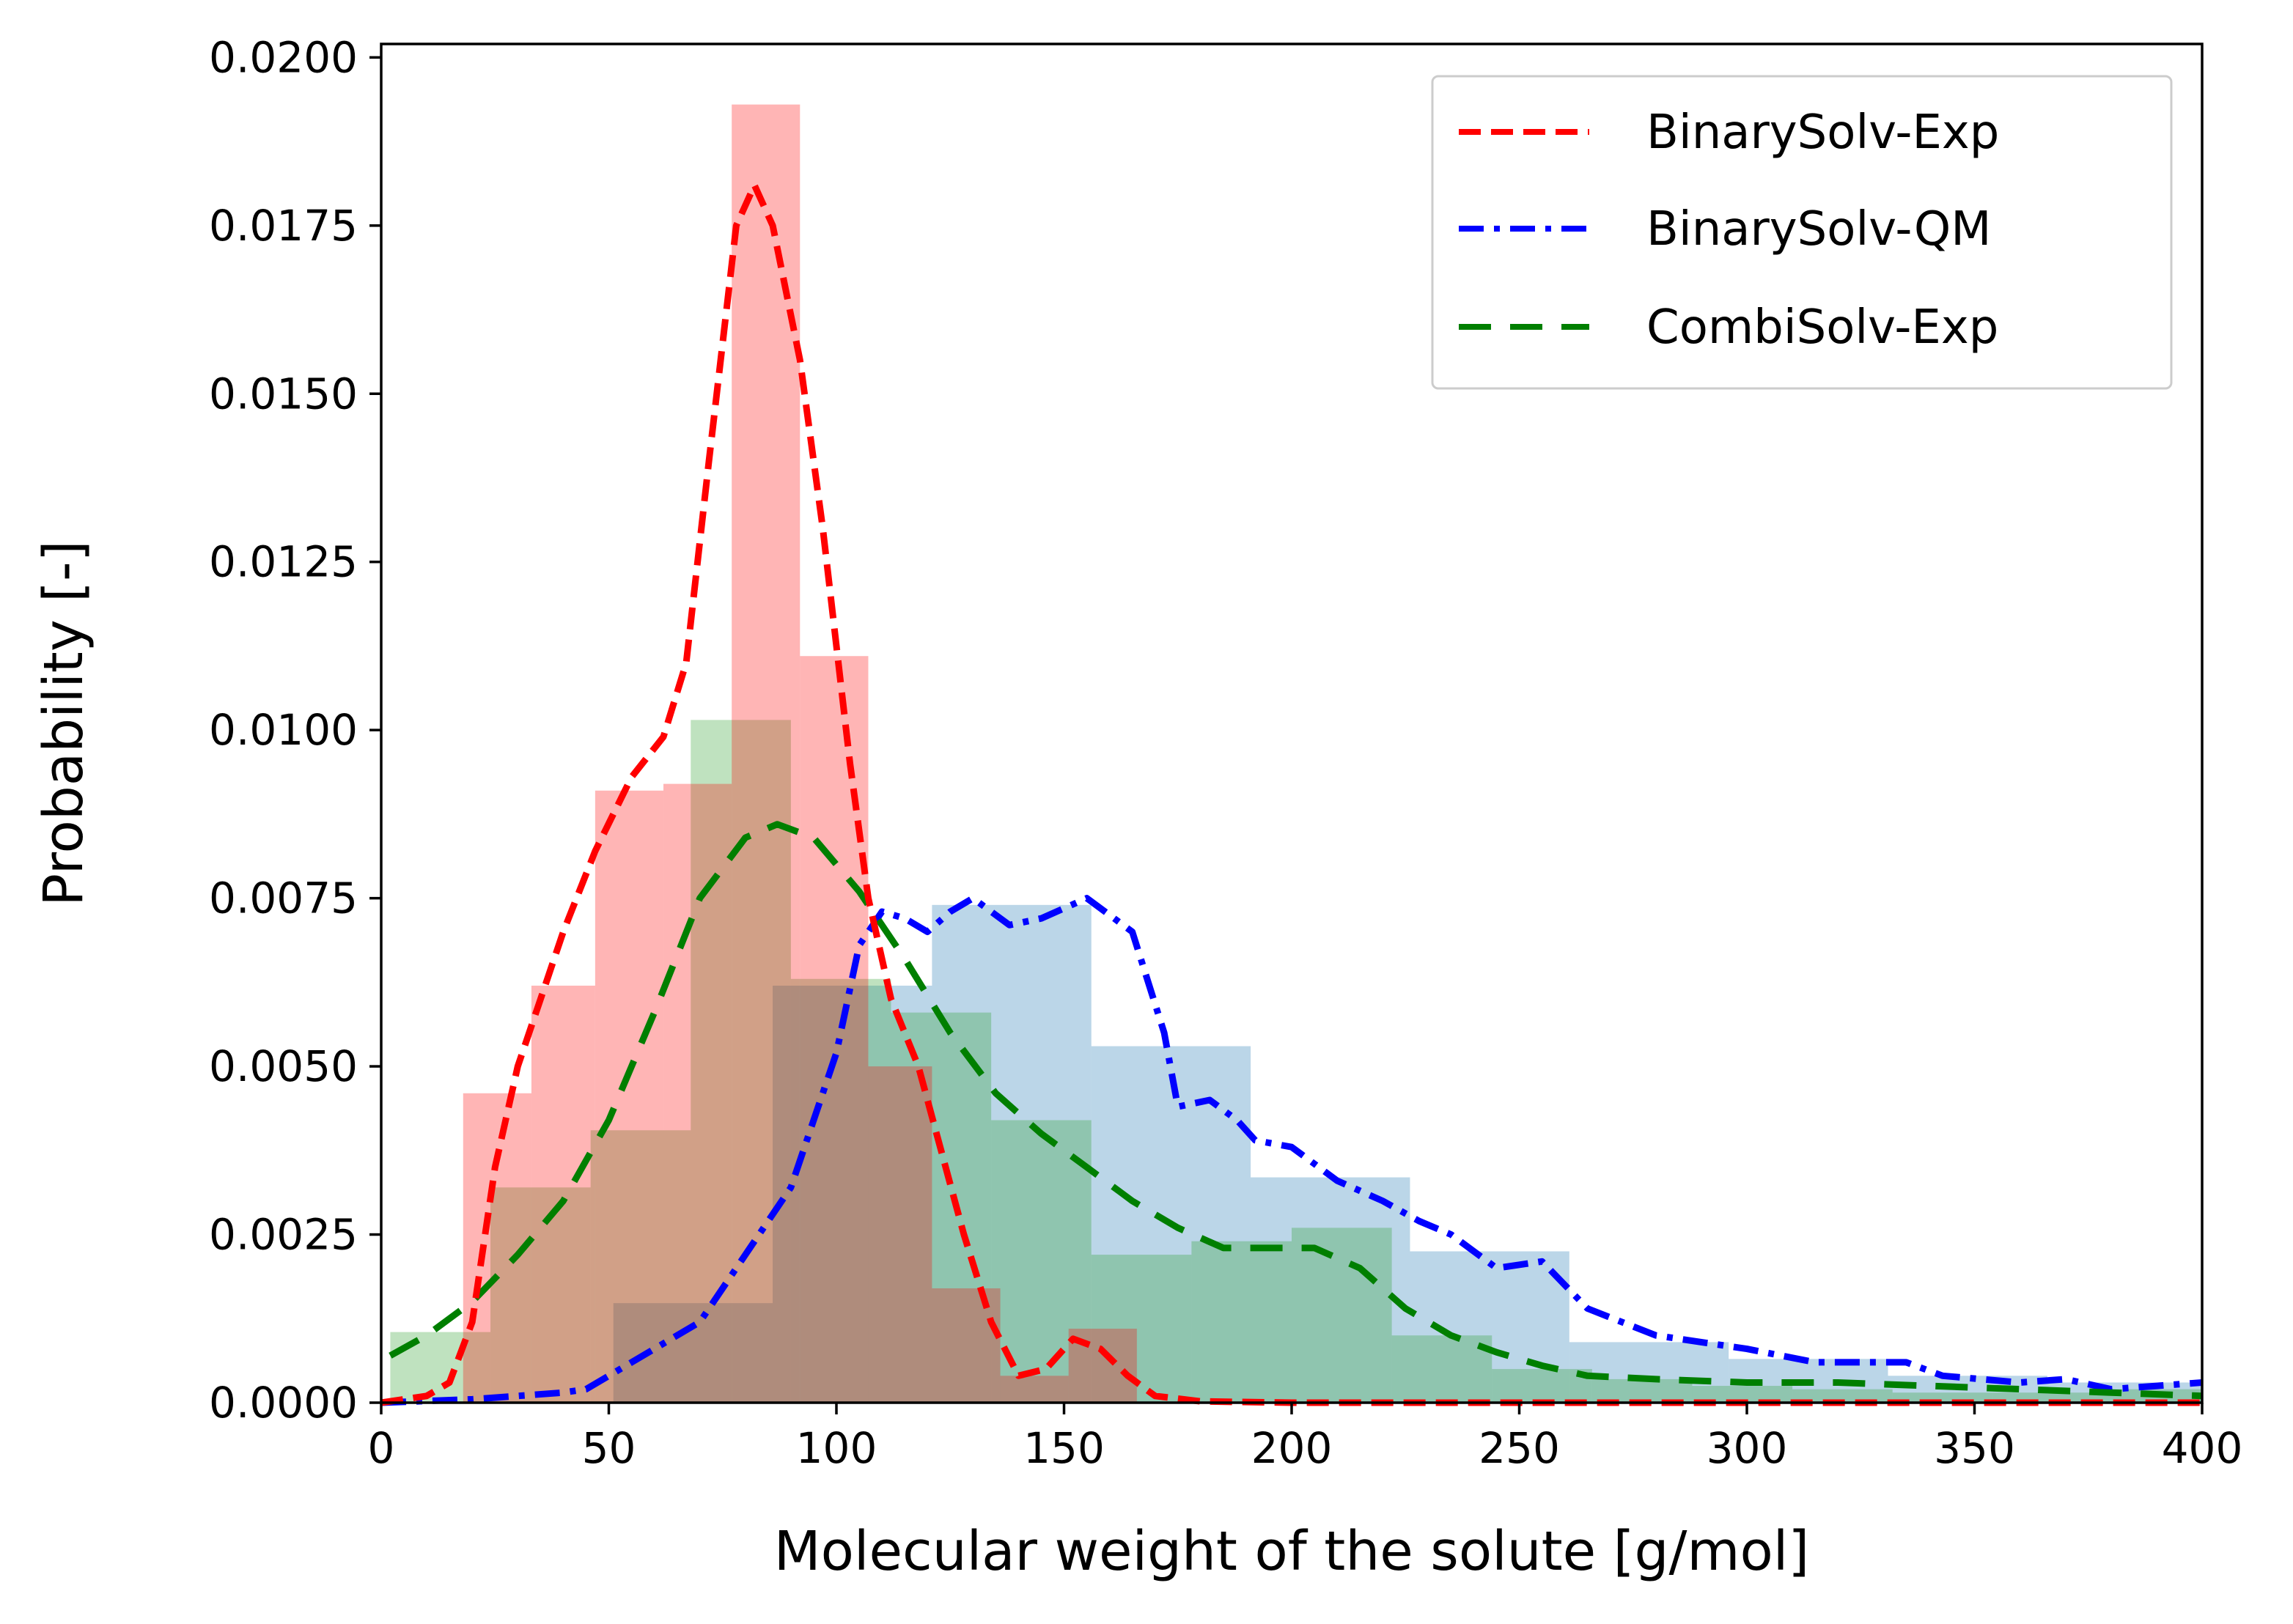 This screenshot has height=1624, width=2293. Describe the element at coordinates (283, 1235) in the screenshot. I see `y-tick-label-0.0025: 0.0025` at that location.